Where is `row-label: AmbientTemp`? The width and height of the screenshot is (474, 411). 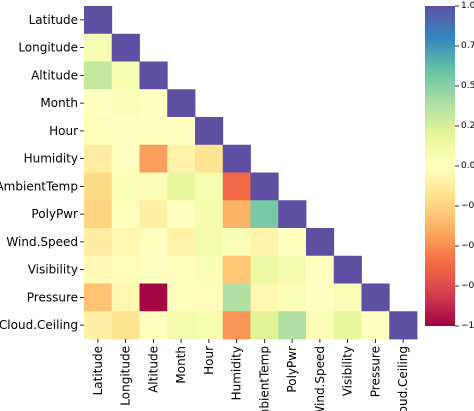
row-label: AmbientTemp is located at coordinates (39, 186).